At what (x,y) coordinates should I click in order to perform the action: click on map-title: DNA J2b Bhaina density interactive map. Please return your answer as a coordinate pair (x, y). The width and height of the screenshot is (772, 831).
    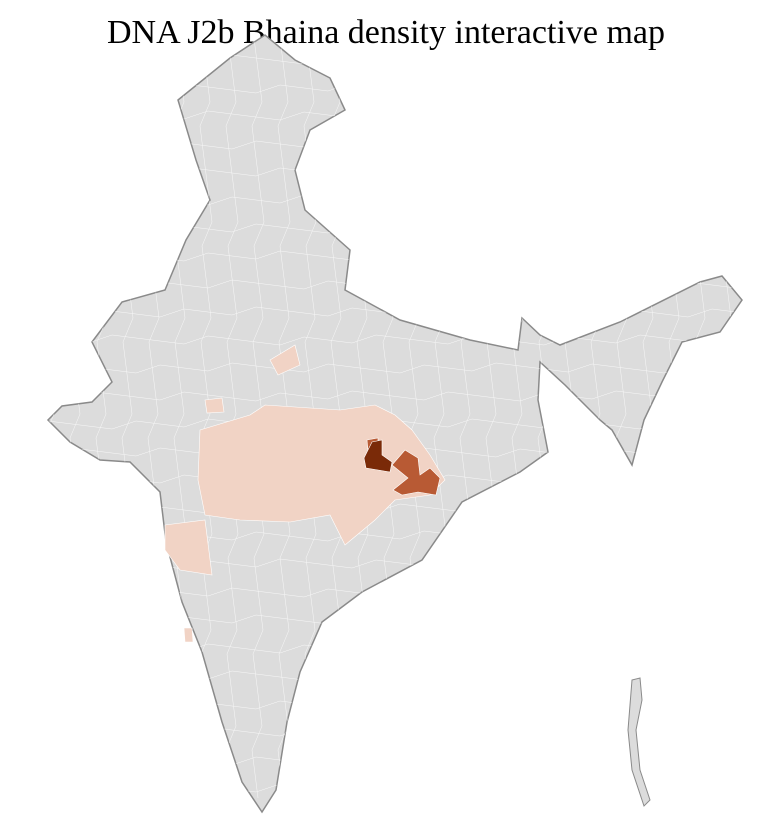
    Looking at the image, I should click on (386, 32).